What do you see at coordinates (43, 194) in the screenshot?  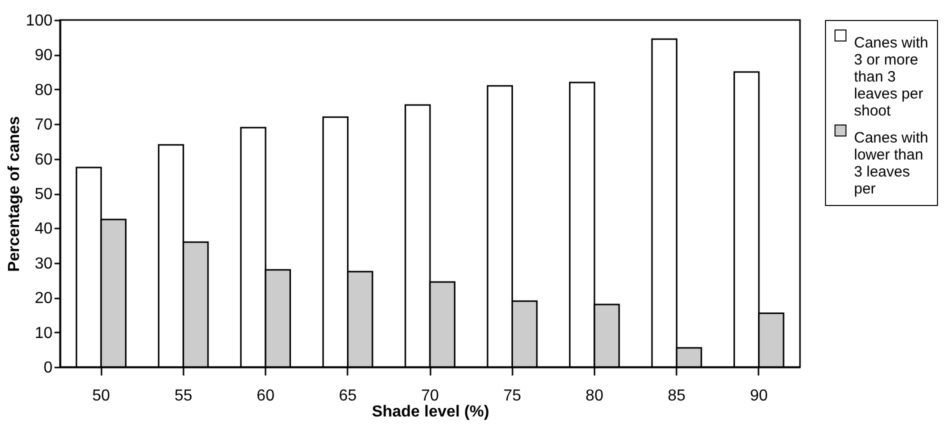 I see `y-tick-label: 50` at bounding box center [43, 194].